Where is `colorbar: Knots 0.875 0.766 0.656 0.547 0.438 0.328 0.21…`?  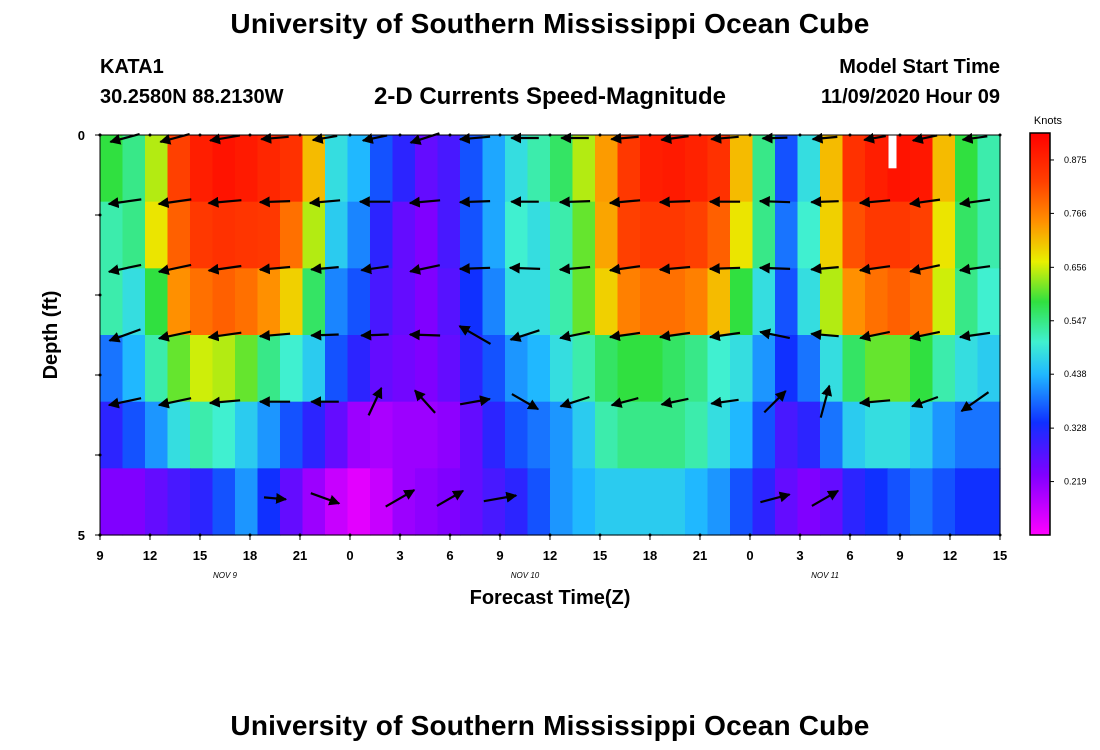
colorbar: Knots 0.875 0.766 0.656 0.547 0.438 0.328 0.21… is located at coordinates (1058, 325).